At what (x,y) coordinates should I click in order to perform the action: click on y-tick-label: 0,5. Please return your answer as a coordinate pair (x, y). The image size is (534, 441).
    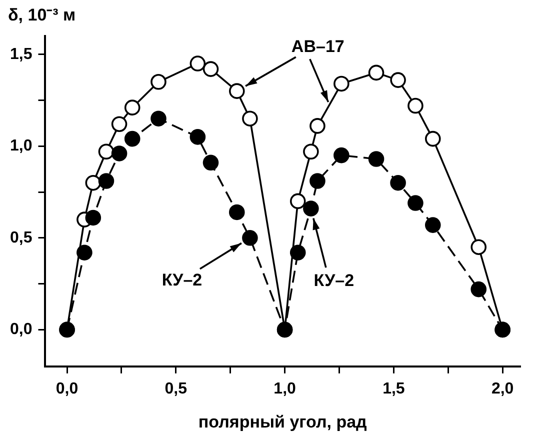
    Looking at the image, I should click on (21, 237).